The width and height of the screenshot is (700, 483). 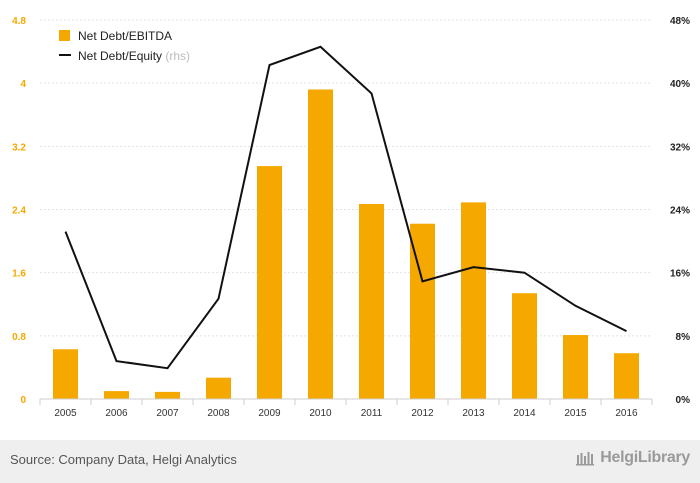 What do you see at coordinates (124, 46) in the screenshot?
I see `legend: Net Debt/EBITDA Net Debt/Equity (rhs)` at bounding box center [124, 46].